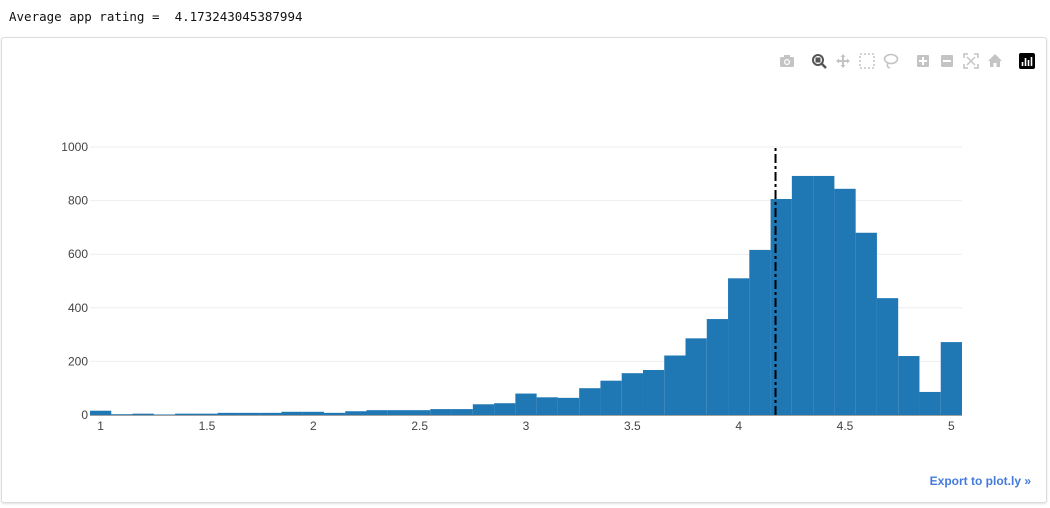  Describe the element at coordinates (313, 426) in the screenshot. I see `x-tick-label: 2` at that location.